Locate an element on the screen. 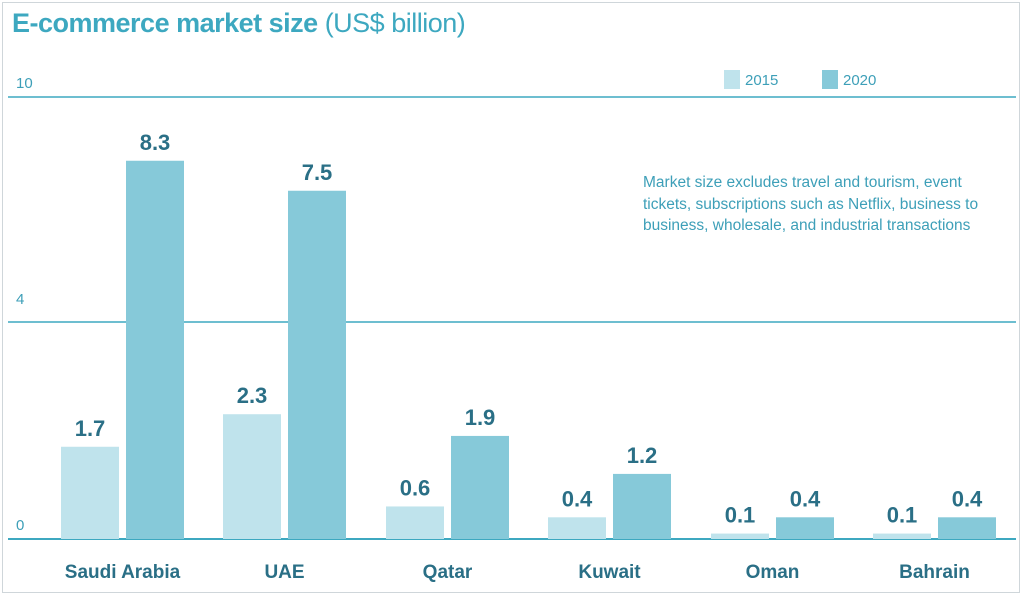 This screenshot has width=1024, height=597. bar-kuwait-2020 is located at coordinates (642, 506).